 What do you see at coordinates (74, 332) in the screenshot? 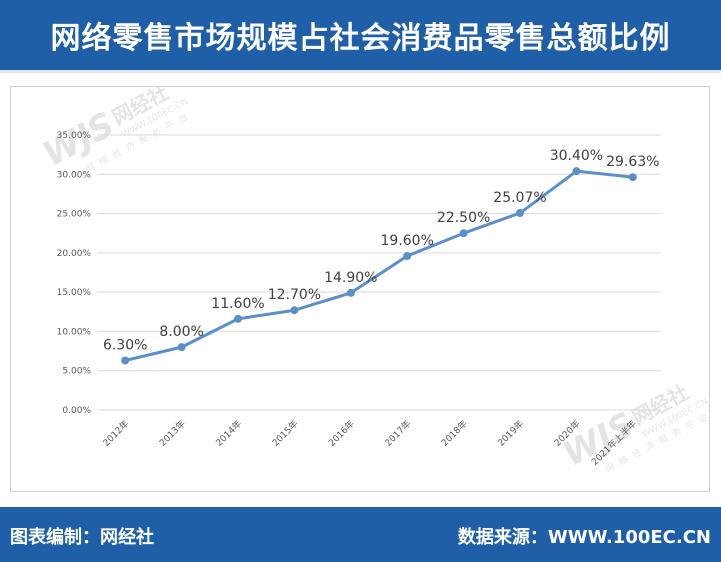
I see `y-tick-label: 10.00%` at bounding box center [74, 332].